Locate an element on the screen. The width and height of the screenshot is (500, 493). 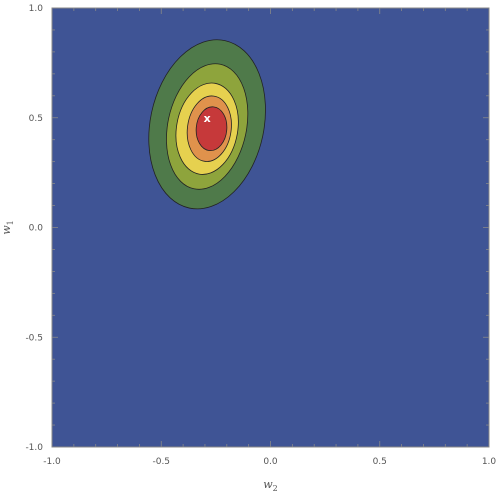
x-tick-label: -0.5 is located at coordinates (161, 462).